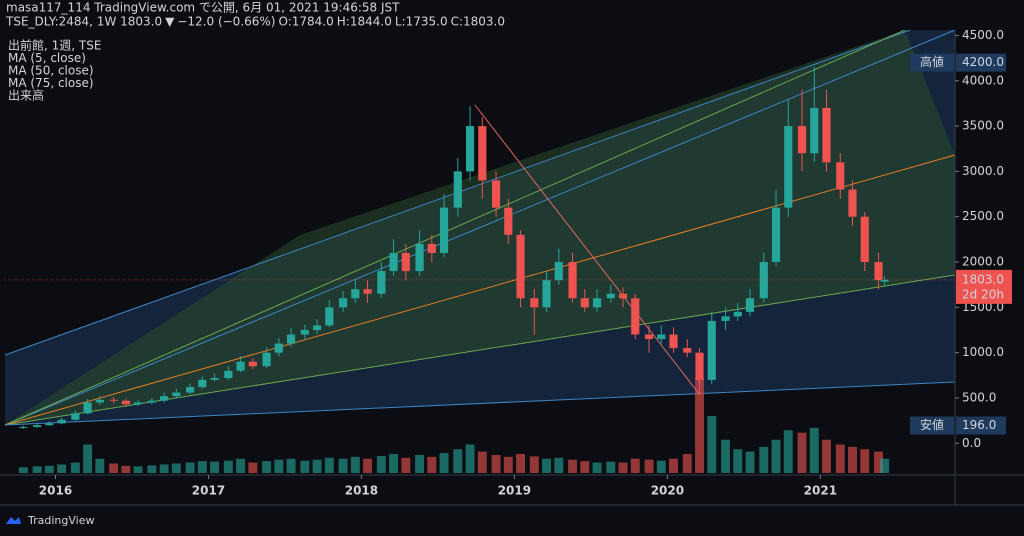 The image size is (1024, 536). What do you see at coordinates (285, 22) in the screenshot?
I see `ohlc-label: O:` at bounding box center [285, 22].